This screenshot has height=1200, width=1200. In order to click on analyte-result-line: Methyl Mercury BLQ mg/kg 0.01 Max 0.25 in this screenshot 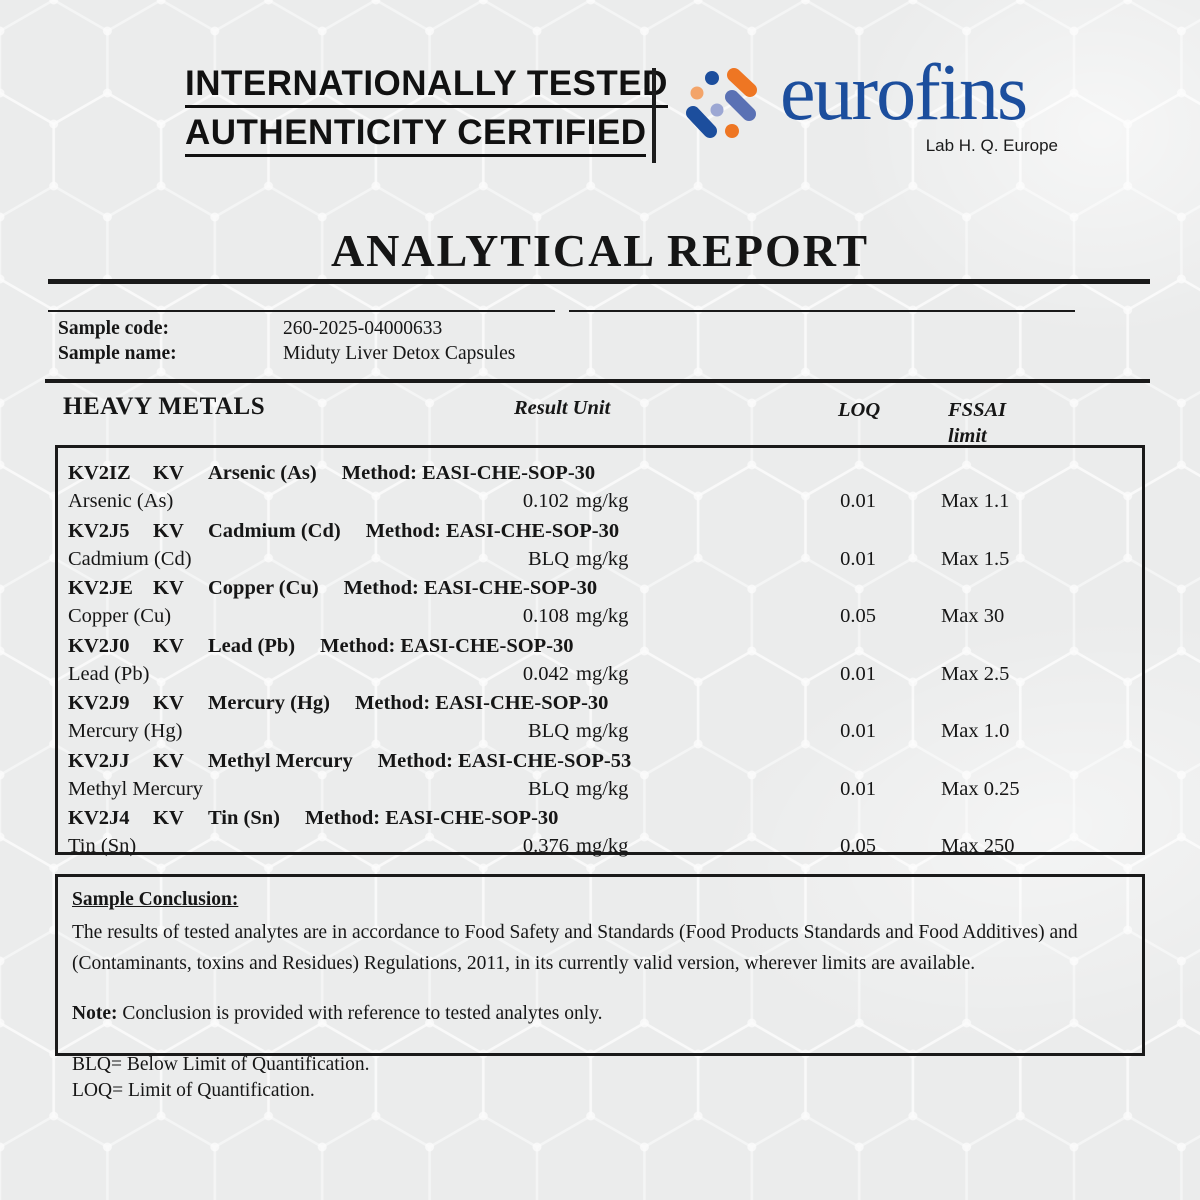, I will do `click(600, 788)`.